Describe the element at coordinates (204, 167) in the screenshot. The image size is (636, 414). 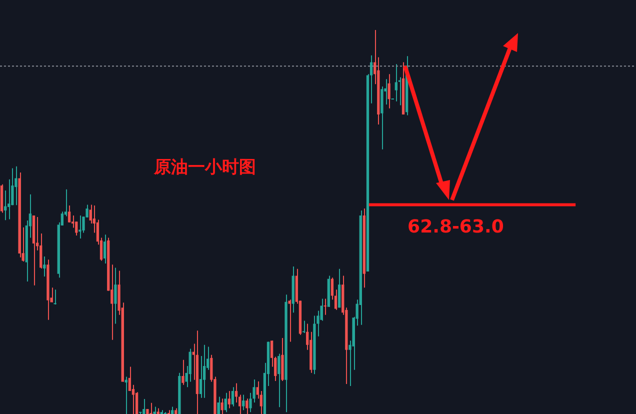
I see `text: 原油一小时图` at that location.